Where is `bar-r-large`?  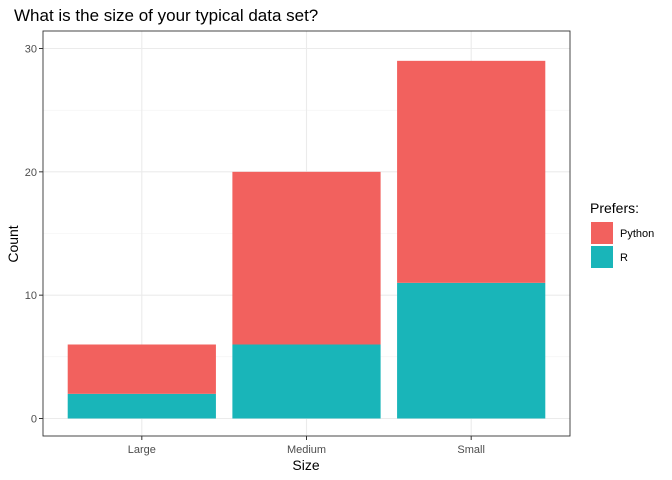 bar-r-large is located at coordinates (141, 406).